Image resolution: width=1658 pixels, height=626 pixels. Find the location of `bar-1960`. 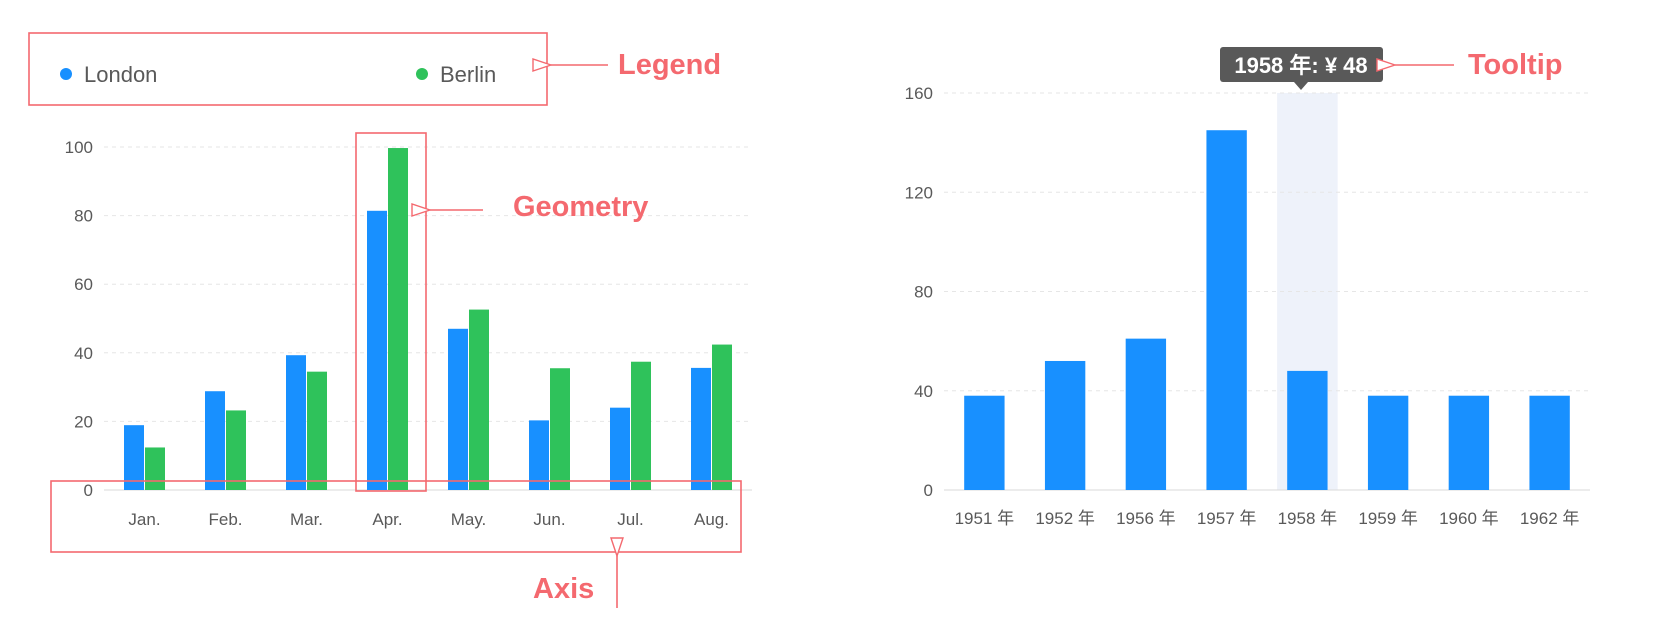

bar-1960 is located at coordinates (1469, 442).